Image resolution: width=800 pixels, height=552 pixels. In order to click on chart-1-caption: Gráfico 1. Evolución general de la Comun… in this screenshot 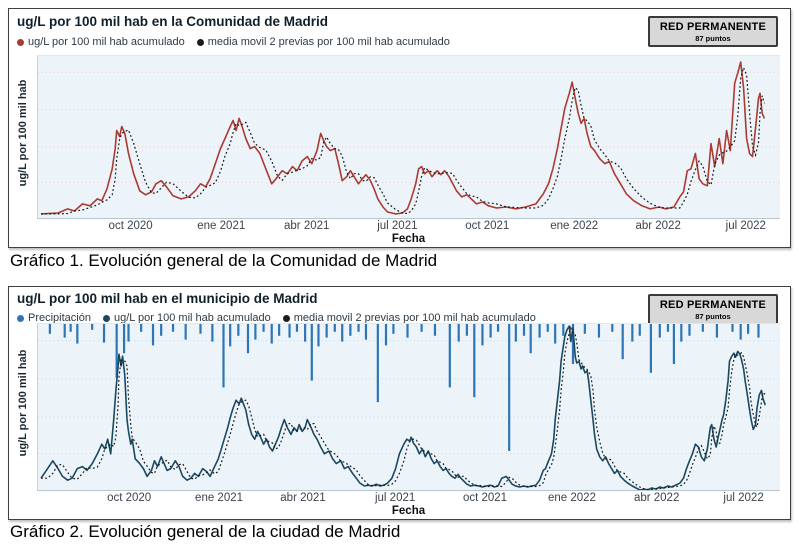, I will do `click(224, 260)`.